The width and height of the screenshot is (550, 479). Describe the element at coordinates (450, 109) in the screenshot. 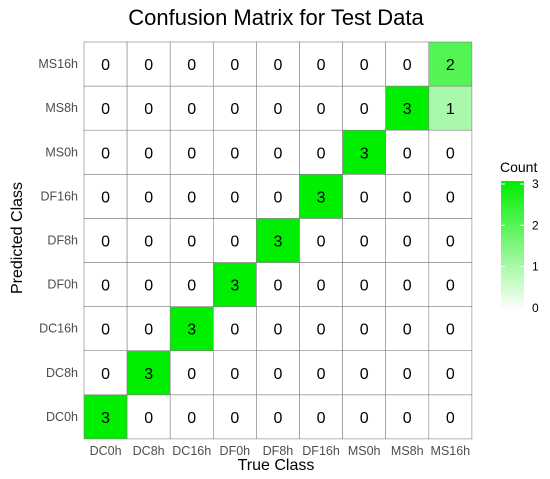

I see `cell-value-label: 1` at that location.